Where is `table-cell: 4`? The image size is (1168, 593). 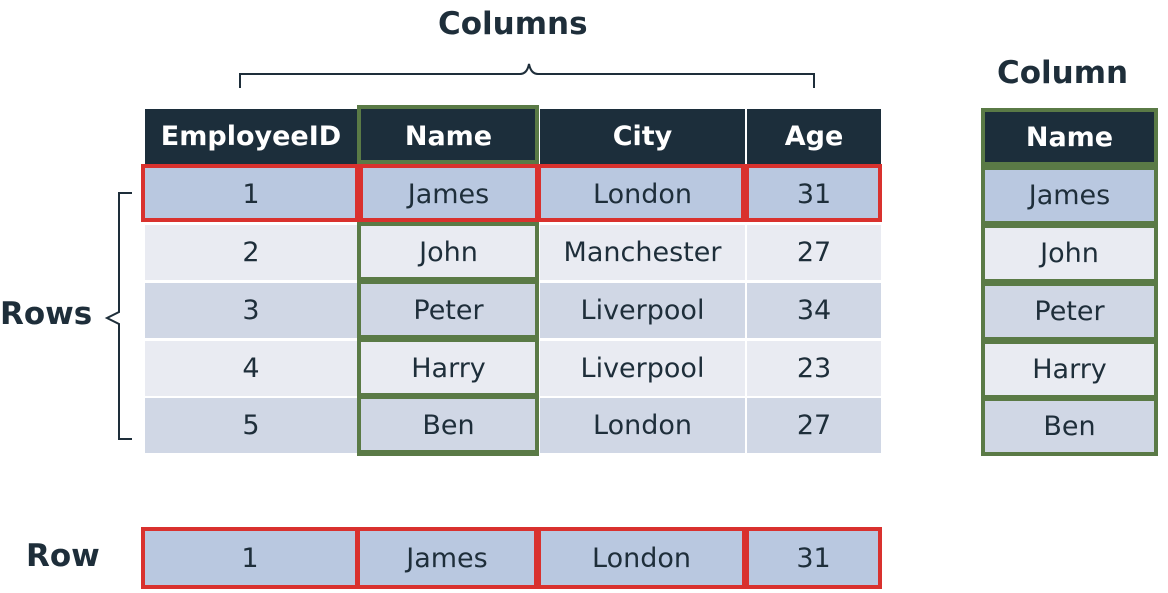
table-cell: 4 is located at coordinates (251, 368).